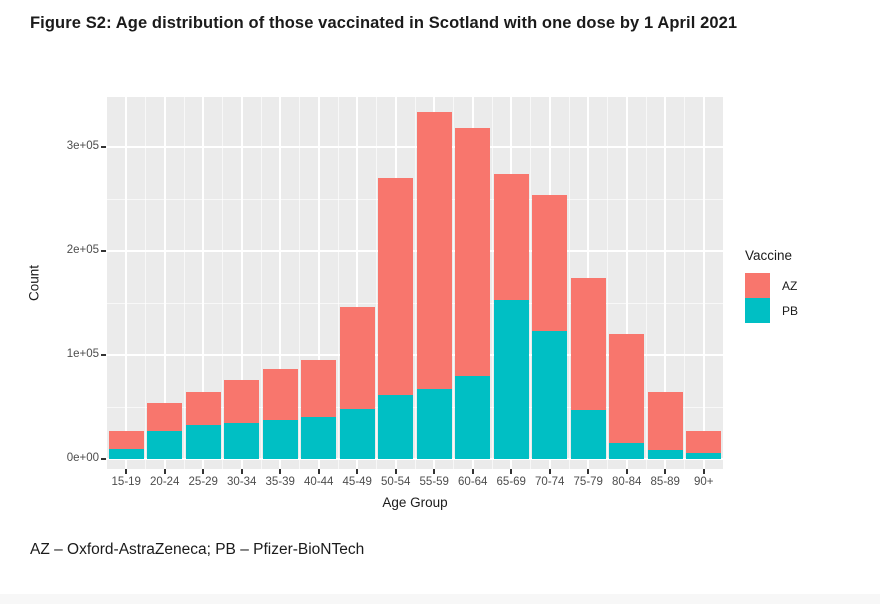 Image resolution: width=880 pixels, height=604 pixels. What do you see at coordinates (771, 285) in the screenshot?
I see `legend-item-az: AZ` at bounding box center [771, 285].